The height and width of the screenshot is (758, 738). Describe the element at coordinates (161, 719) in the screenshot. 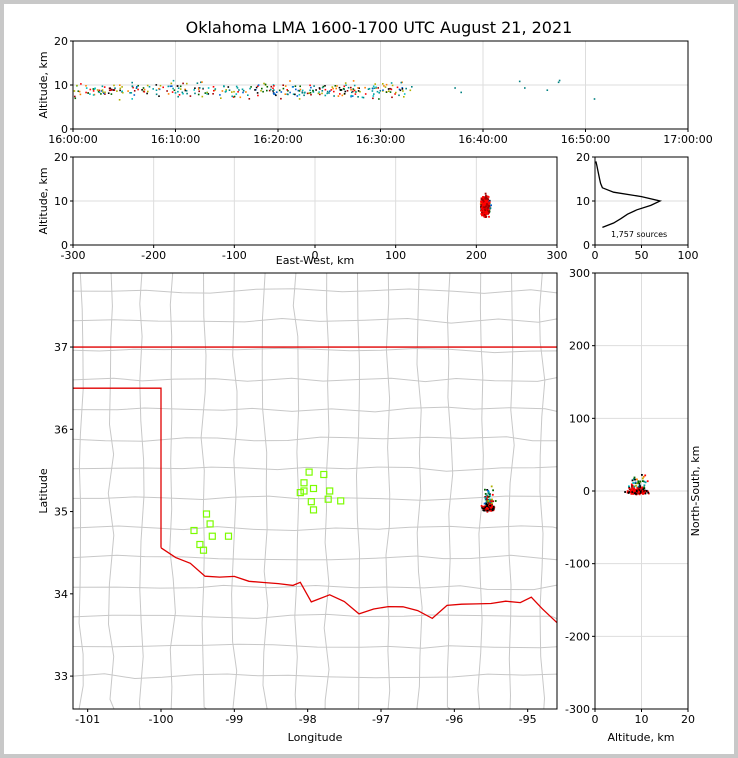

I see `x-tick-label: -100` at that location.